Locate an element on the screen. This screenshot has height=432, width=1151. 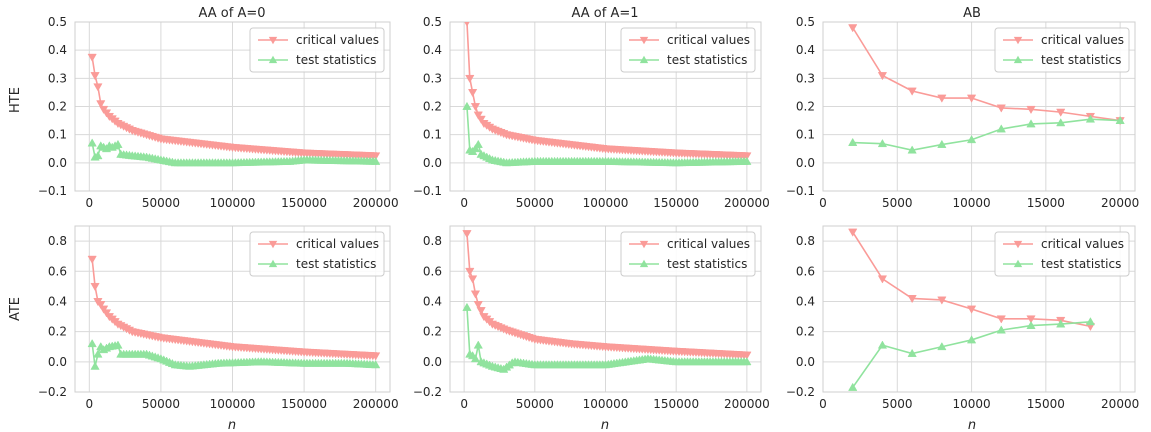
xlabel-col2: n is located at coordinates (605, 425).